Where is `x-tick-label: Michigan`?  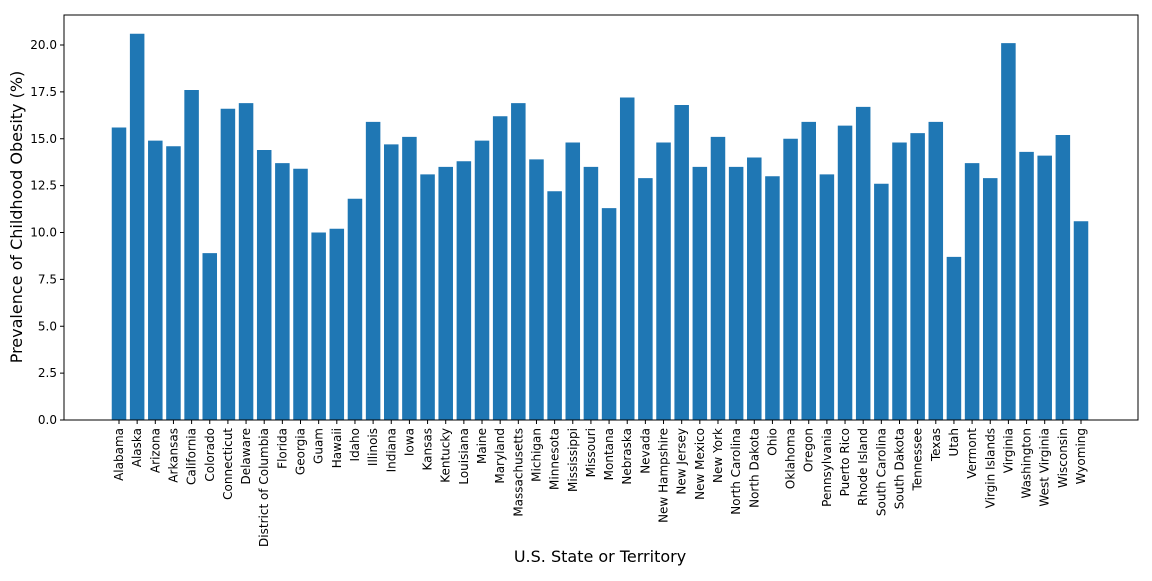
x-tick-label: Michigan is located at coordinates (536, 455).